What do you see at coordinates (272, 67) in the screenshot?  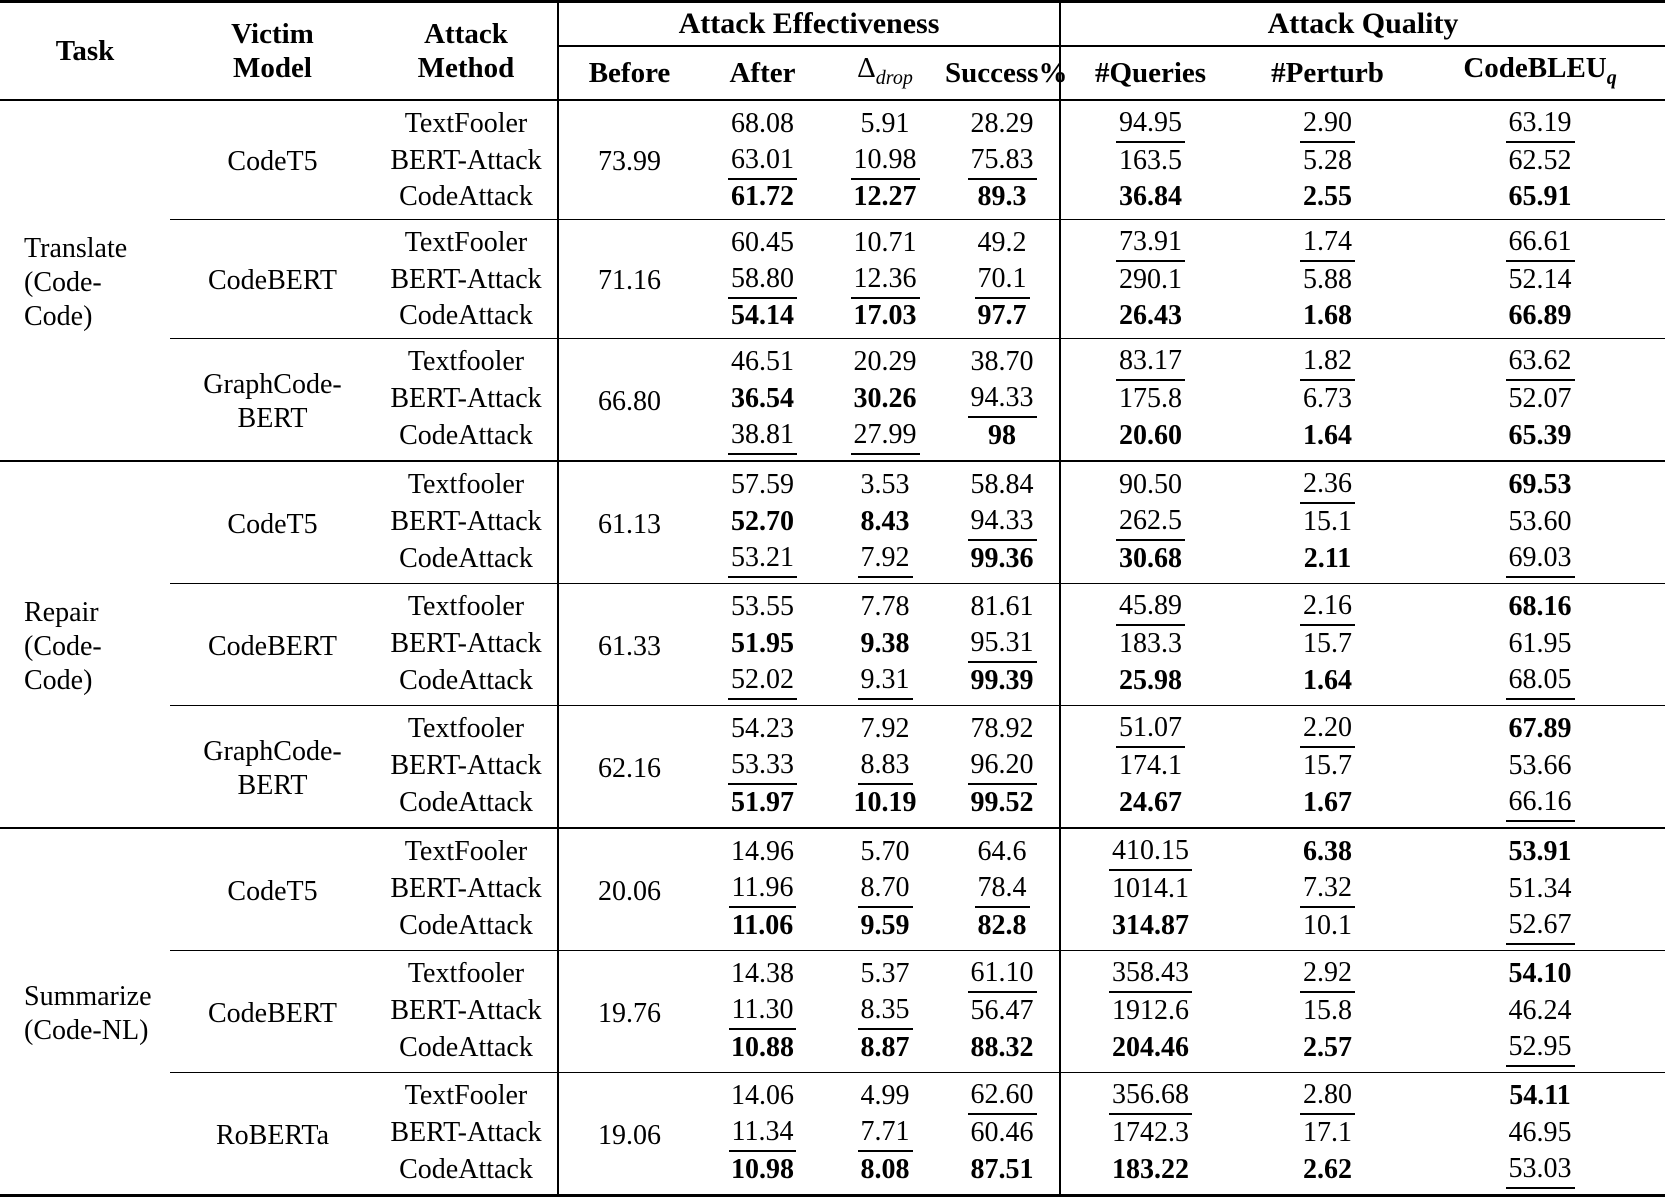 I see `header-victim-line2: Model` at bounding box center [272, 67].